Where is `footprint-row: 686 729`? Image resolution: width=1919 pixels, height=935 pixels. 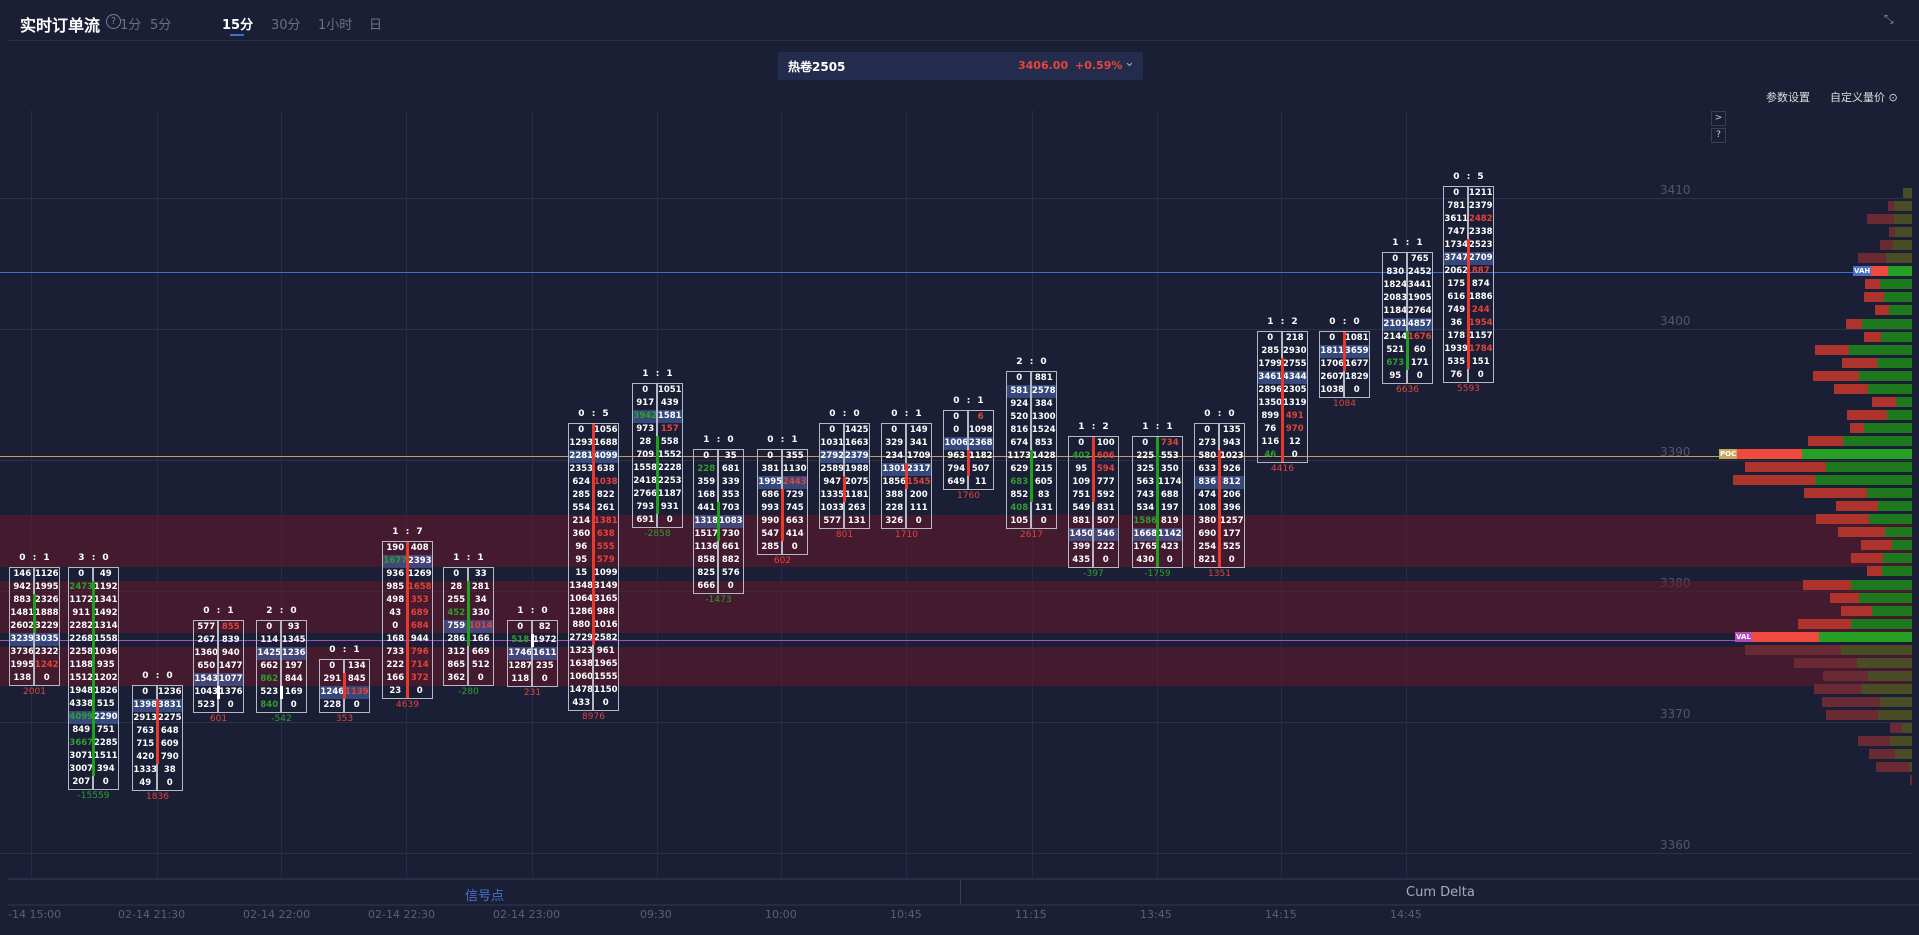 footprint-row: 686 729 is located at coordinates (782, 495).